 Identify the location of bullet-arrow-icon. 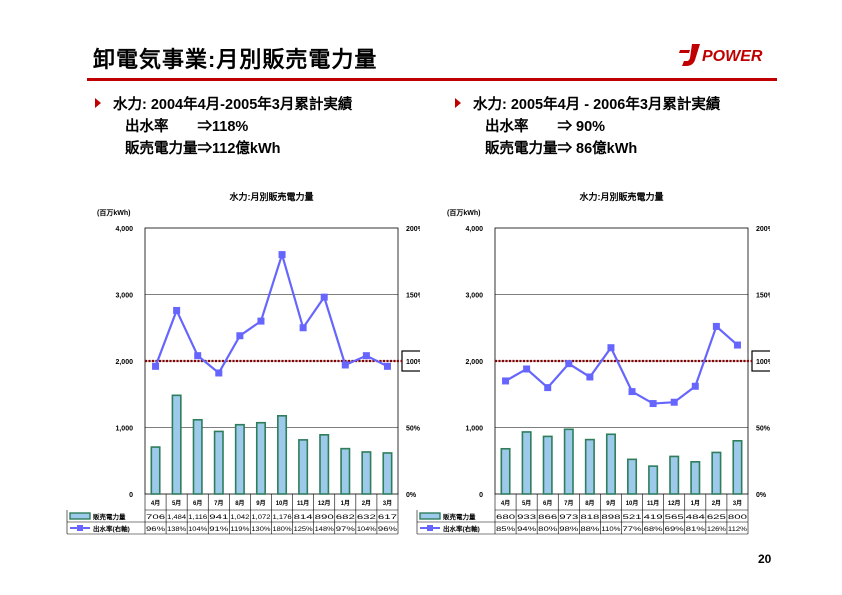
(98, 103).